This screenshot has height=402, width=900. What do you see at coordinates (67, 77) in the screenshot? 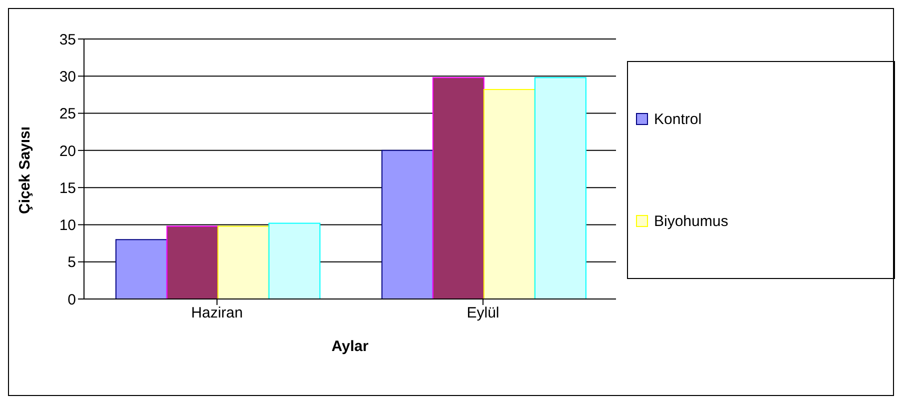
I see `y-tick-label: 30` at bounding box center [67, 77].